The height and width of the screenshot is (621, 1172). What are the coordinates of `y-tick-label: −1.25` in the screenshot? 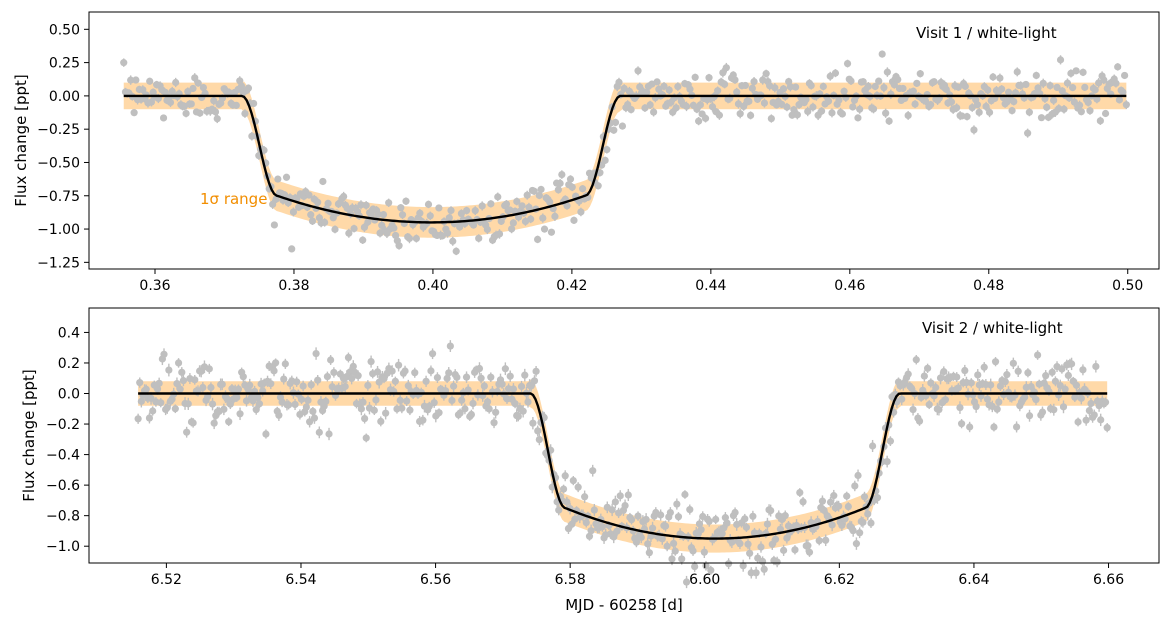 It's located at (58, 263).